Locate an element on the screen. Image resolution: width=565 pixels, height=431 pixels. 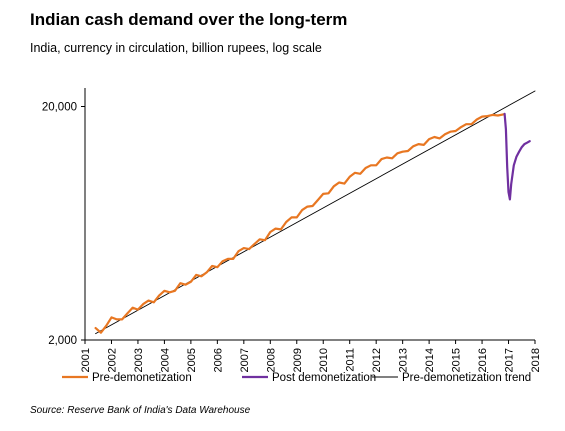
x-tick-label: 2009 is located at coordinates (298, 360).